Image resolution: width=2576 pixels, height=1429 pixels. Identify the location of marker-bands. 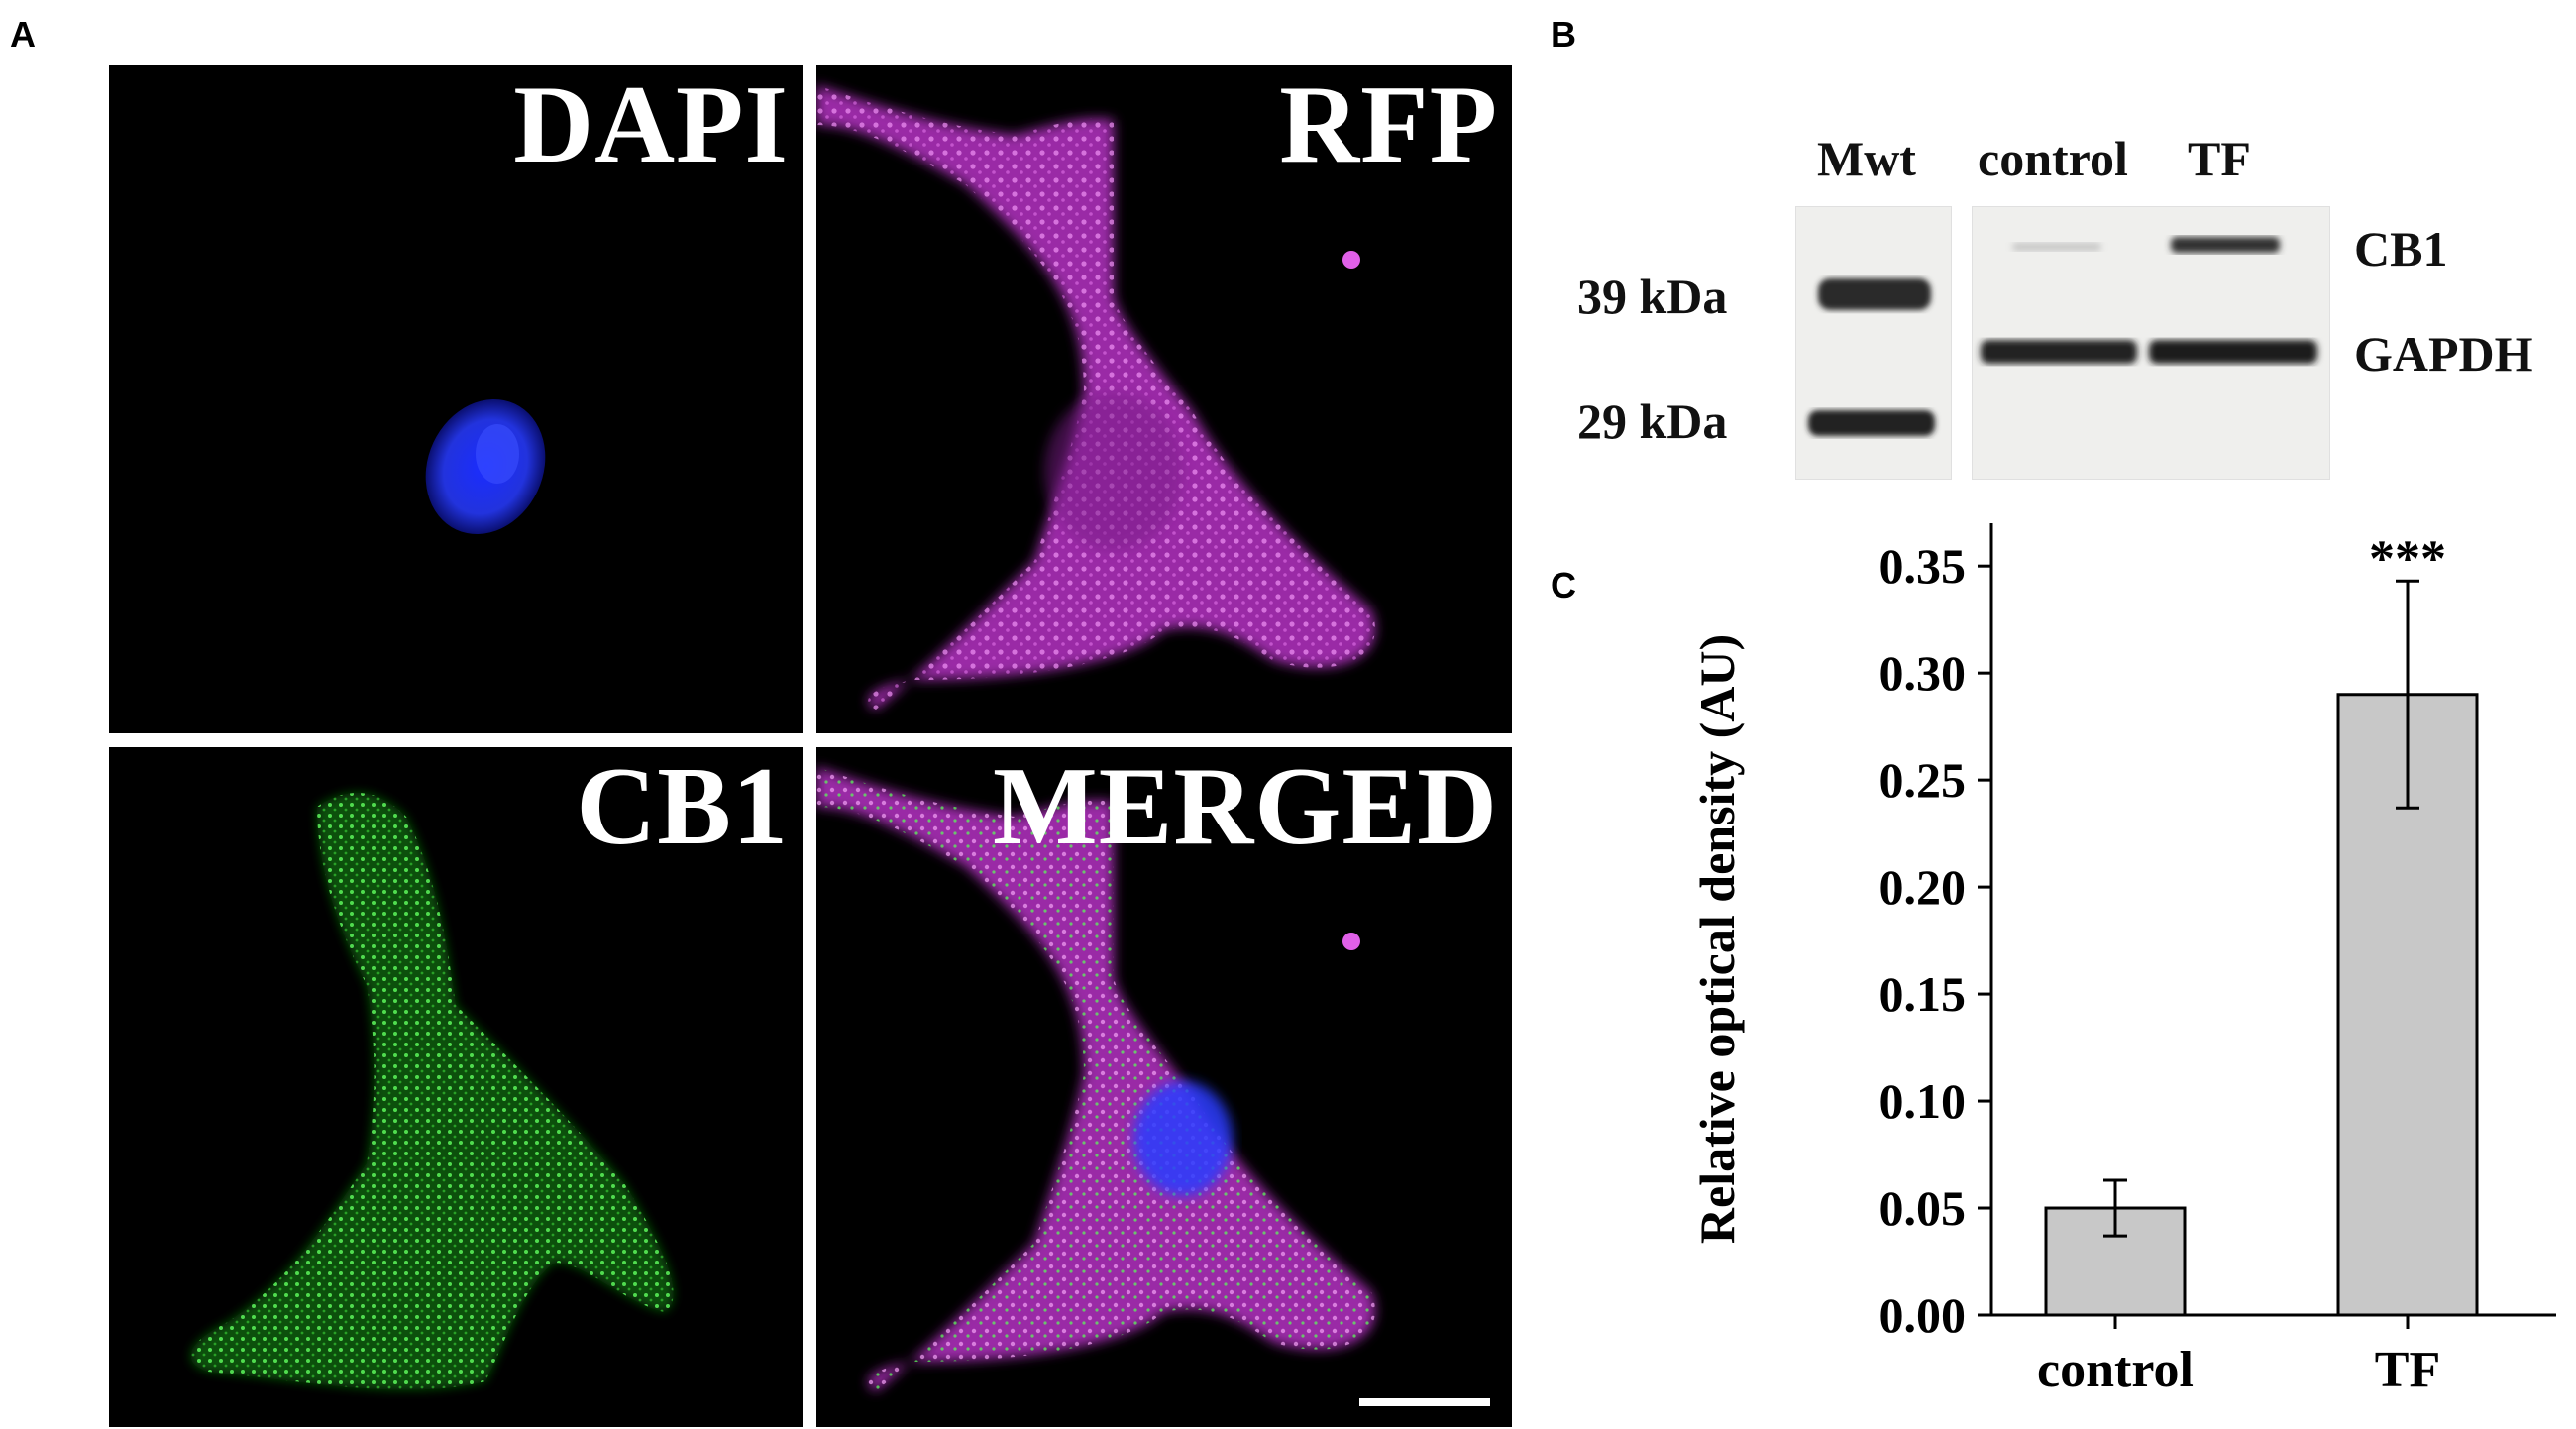
(1871, 357).